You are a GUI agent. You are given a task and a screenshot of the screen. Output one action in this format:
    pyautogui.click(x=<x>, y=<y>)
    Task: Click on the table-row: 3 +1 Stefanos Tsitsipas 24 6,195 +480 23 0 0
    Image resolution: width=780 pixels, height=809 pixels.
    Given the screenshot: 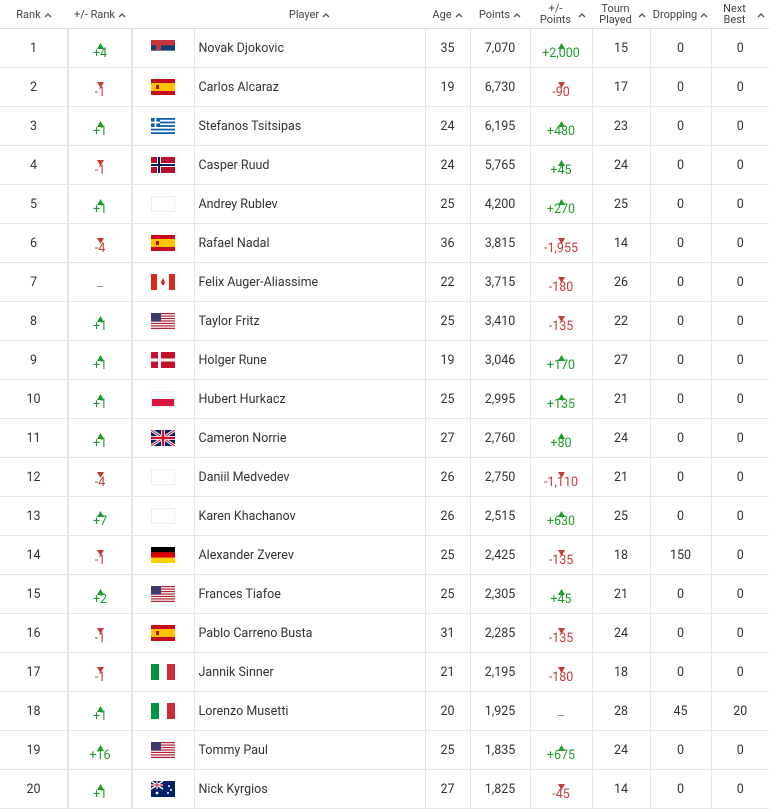 What is the action you would take?
    pyautogui.click(x=384, y=126)
    